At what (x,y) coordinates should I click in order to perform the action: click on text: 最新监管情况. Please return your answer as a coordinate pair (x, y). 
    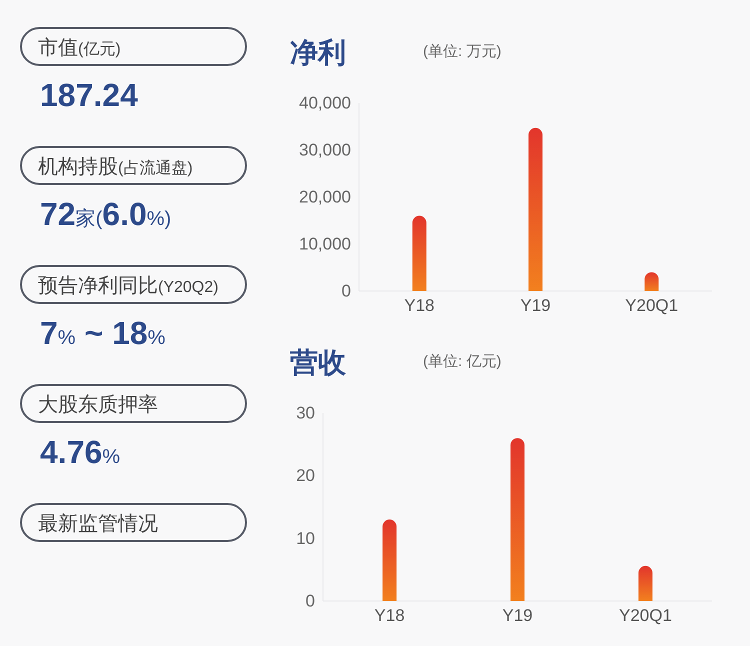
    Looking at the image, I should click on (98, 524).